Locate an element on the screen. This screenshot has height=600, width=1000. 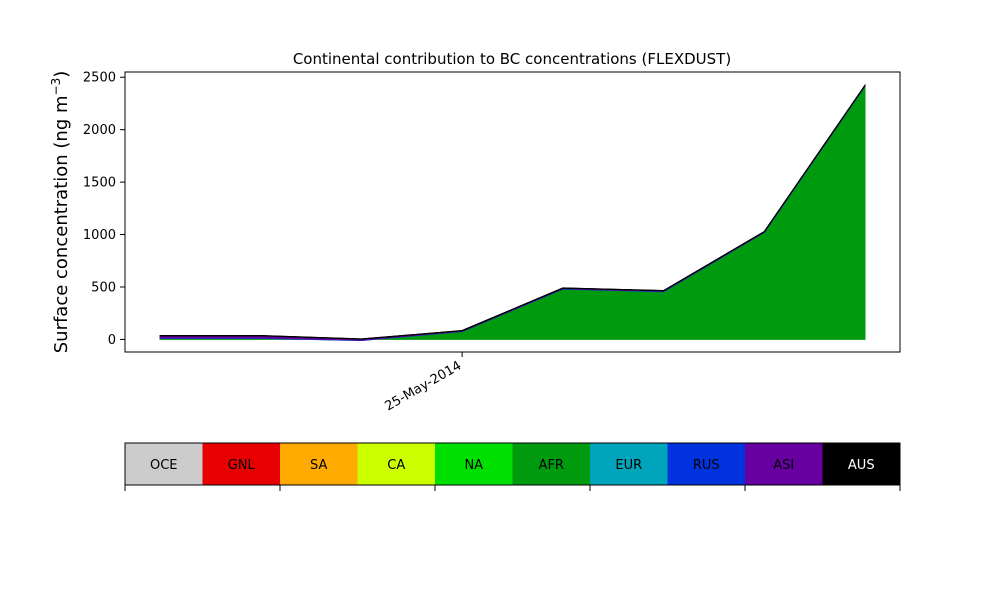
x-axis: 25-May-2014 is located at coordinates (423, 383).